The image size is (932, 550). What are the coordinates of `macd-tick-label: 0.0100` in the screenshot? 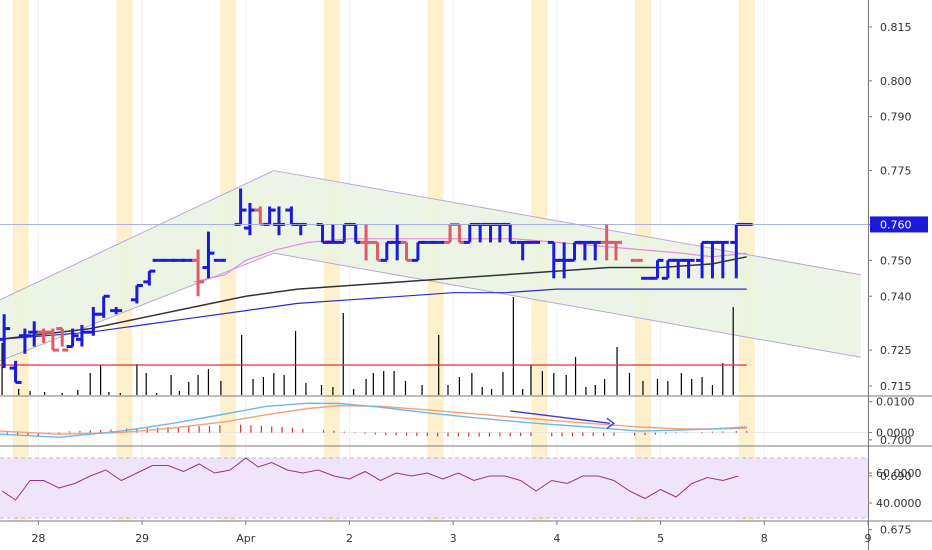 It's located at (895, 402).